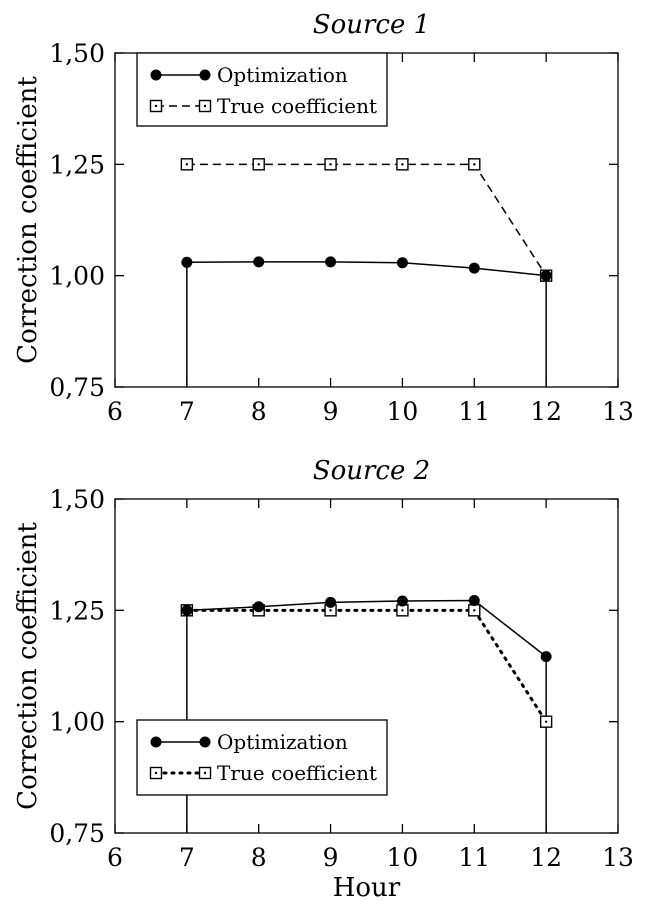 This screenshot has height=901, width=646. Describe the element at coordinates (367, 887) in the screenshot. I see `x-axis-title: Hour` at that location.